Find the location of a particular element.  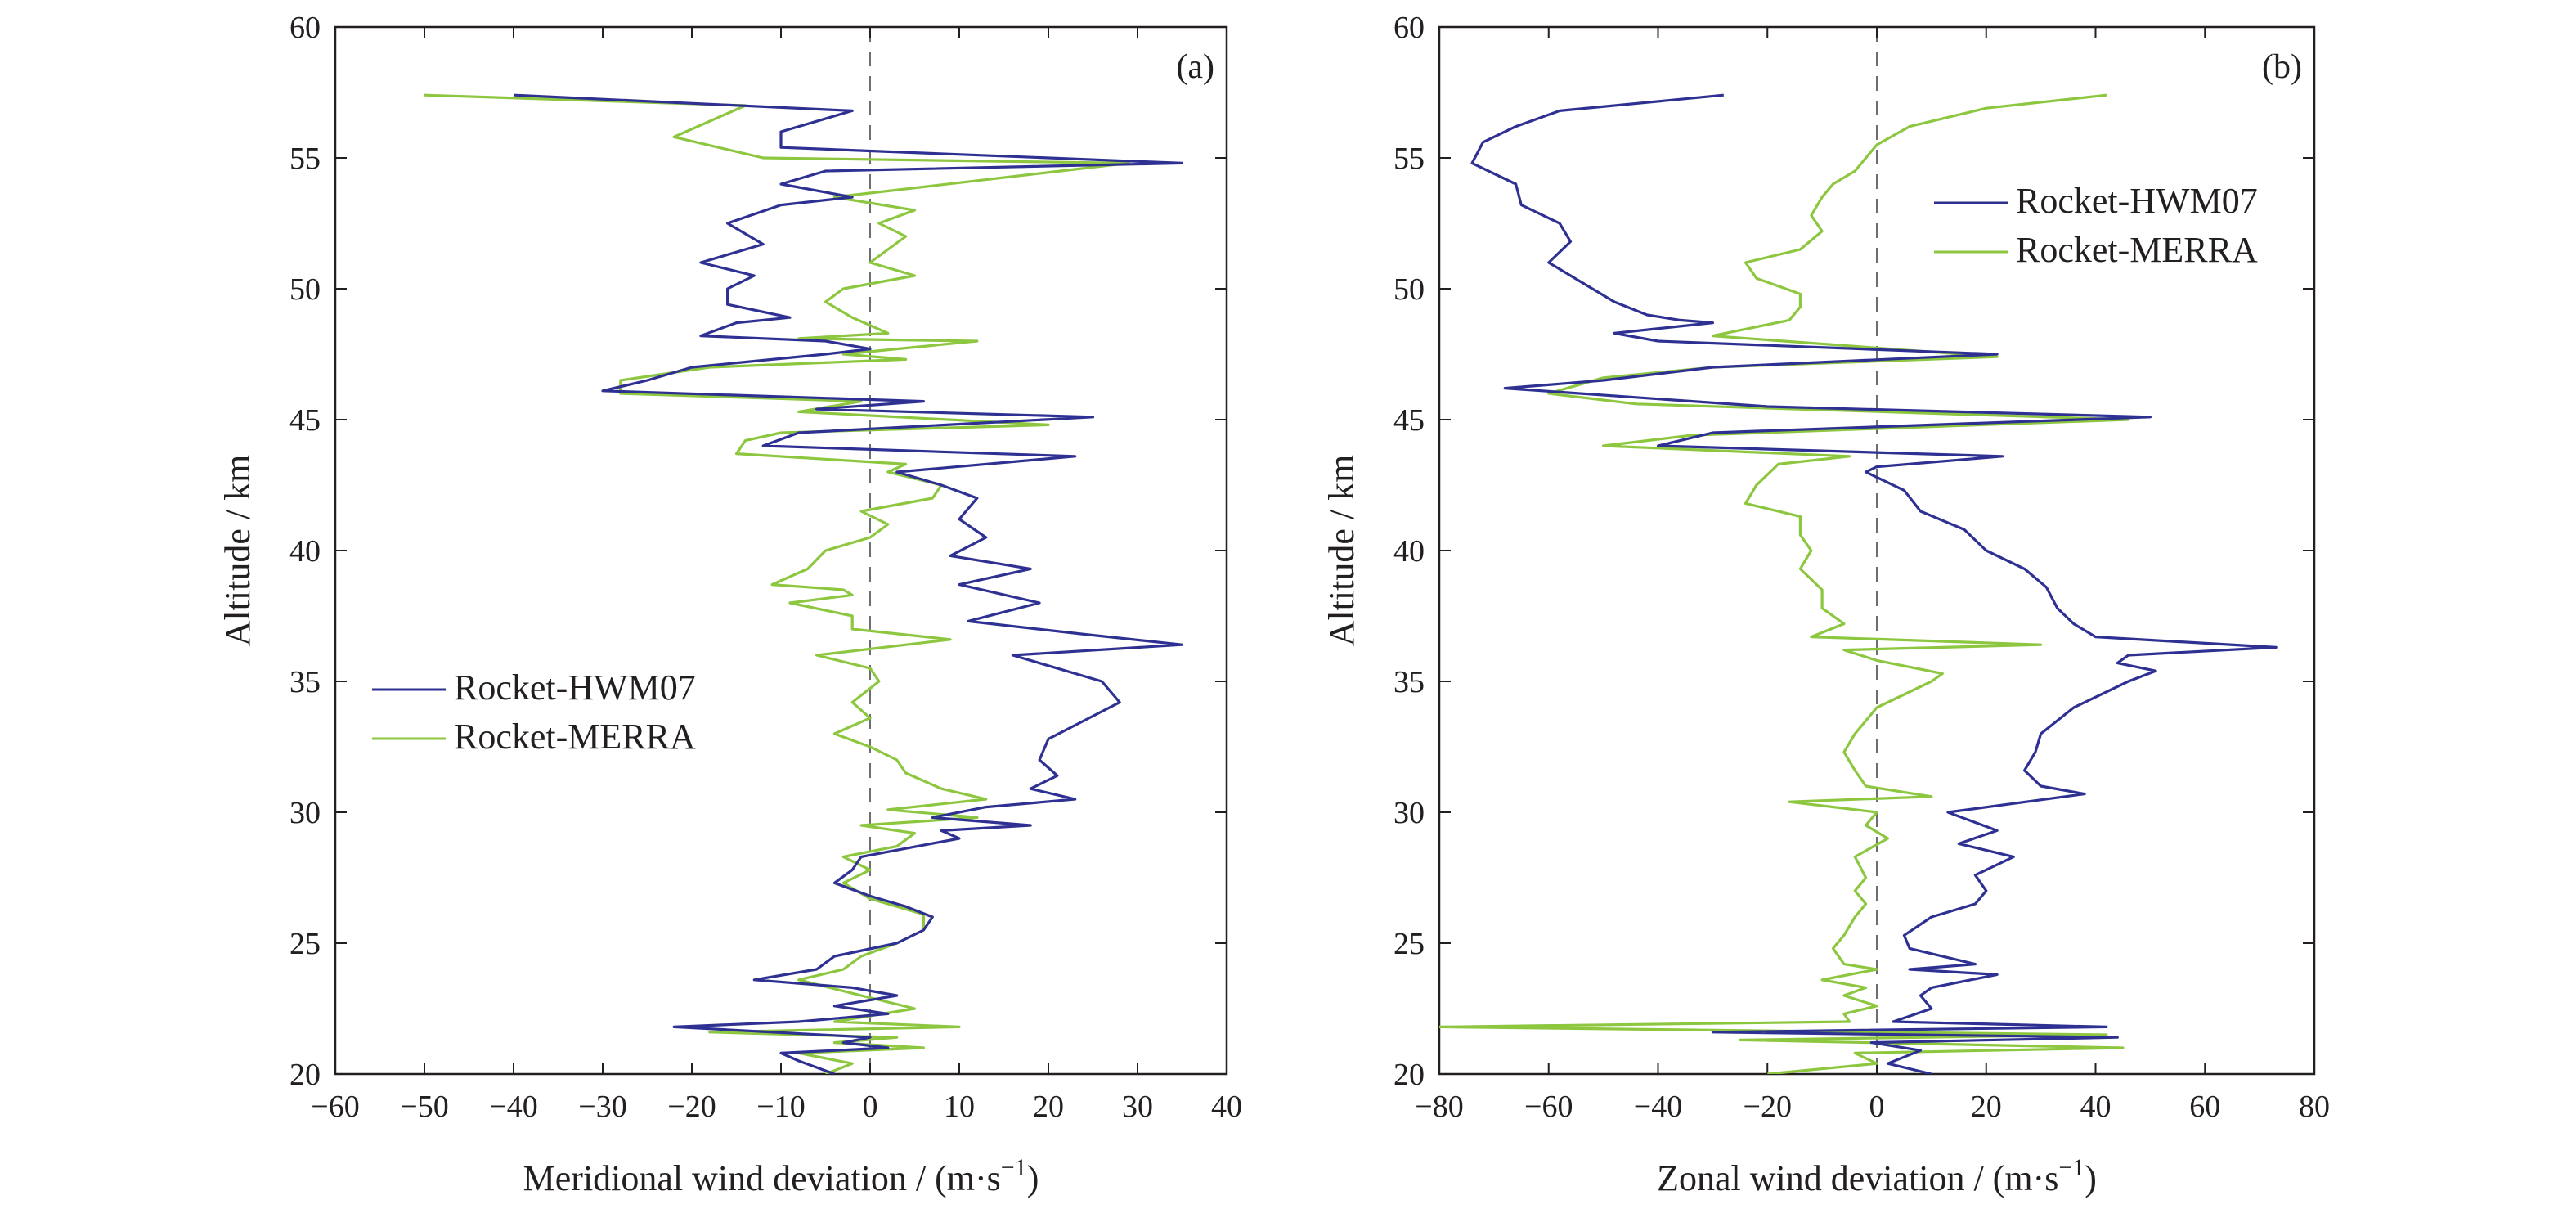

x-tick-label: 30 is located at coordinates (1137, 1107).